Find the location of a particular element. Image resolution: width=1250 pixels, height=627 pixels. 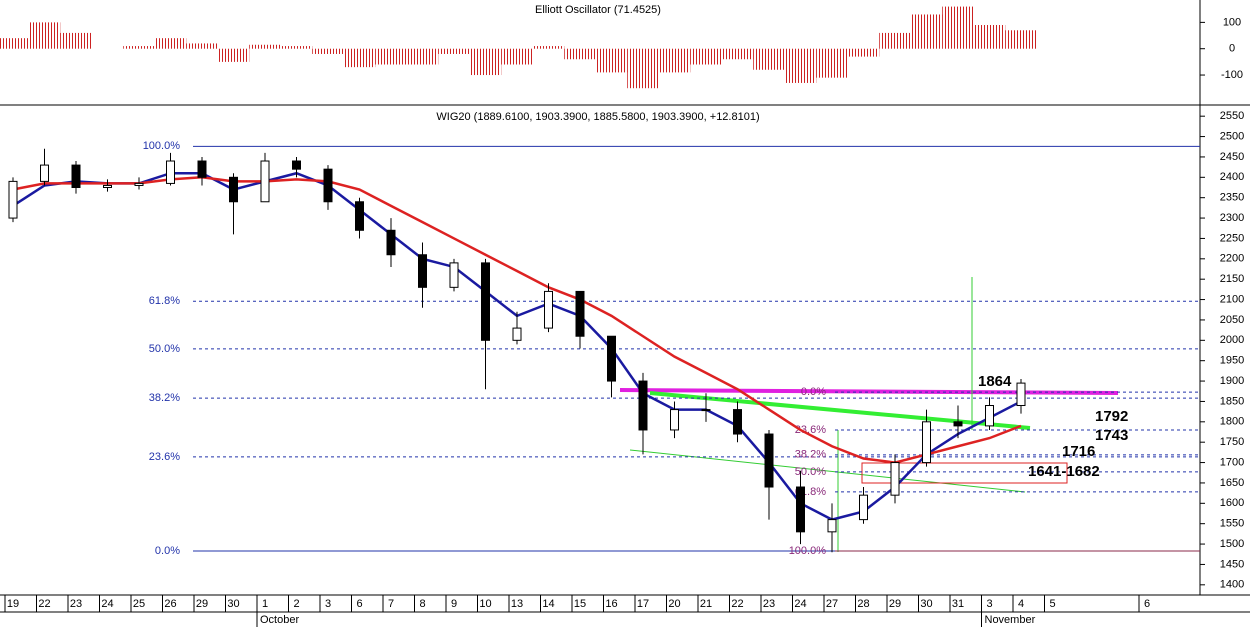

y-tick-label: 2150 is located at coordinates (1232, 279).